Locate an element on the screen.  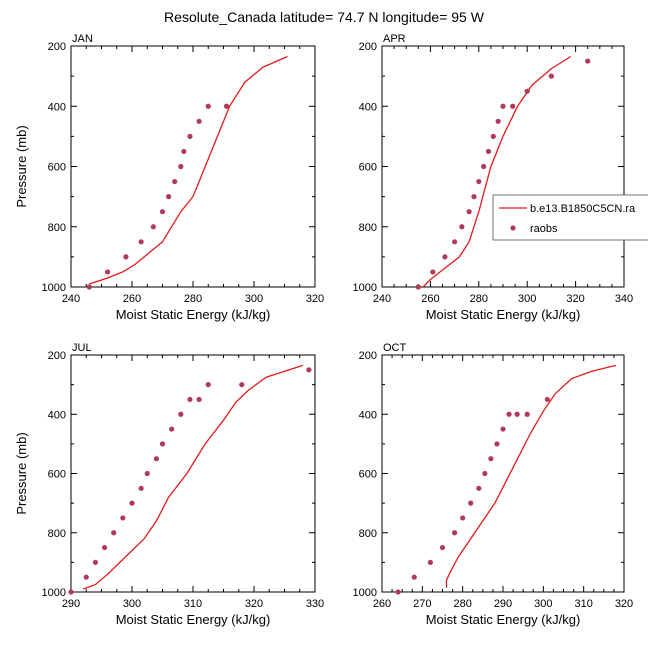
panel-title: JAN is located at coordinates (82, 39).